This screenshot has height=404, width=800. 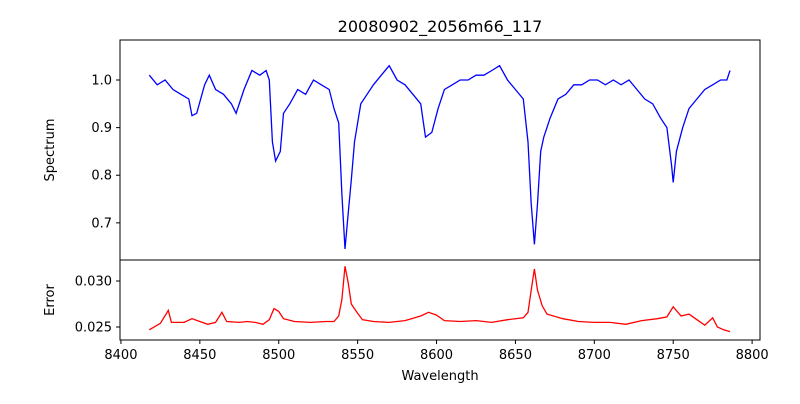 I want to click on y-tick-label: 0.030, so click(x=93, y=281).